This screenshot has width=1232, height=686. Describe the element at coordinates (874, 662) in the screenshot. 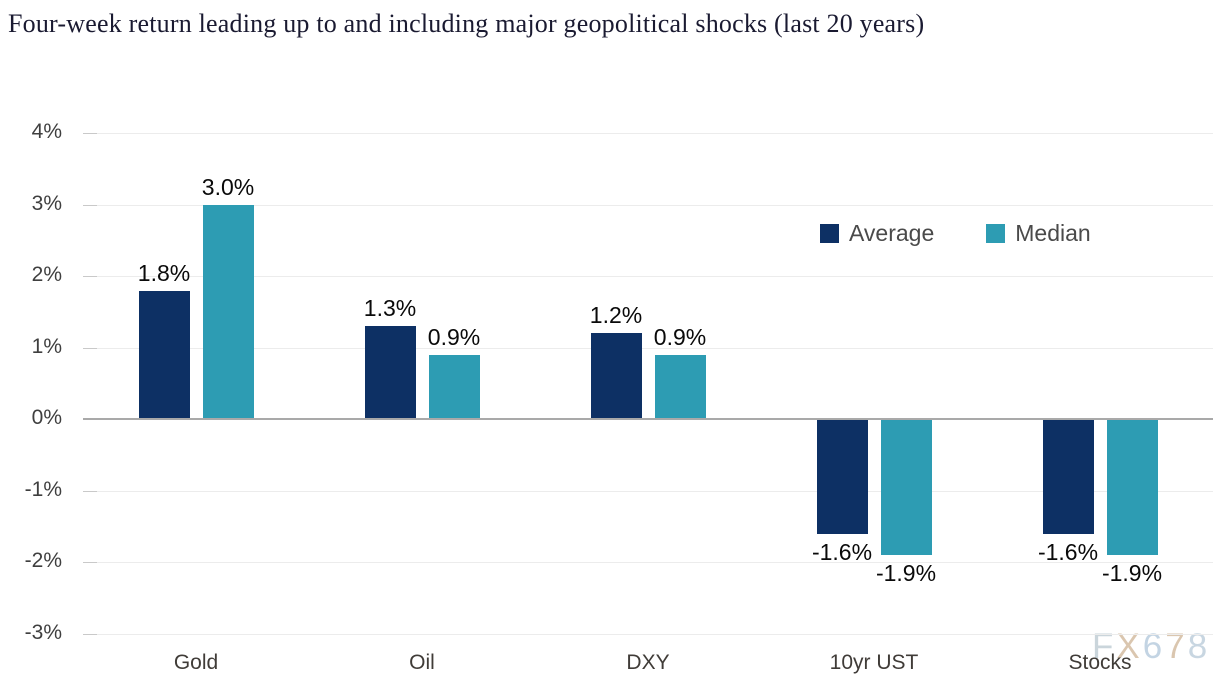

I see `x-axis-label-10yr-ust: 10yr UST` at that location.